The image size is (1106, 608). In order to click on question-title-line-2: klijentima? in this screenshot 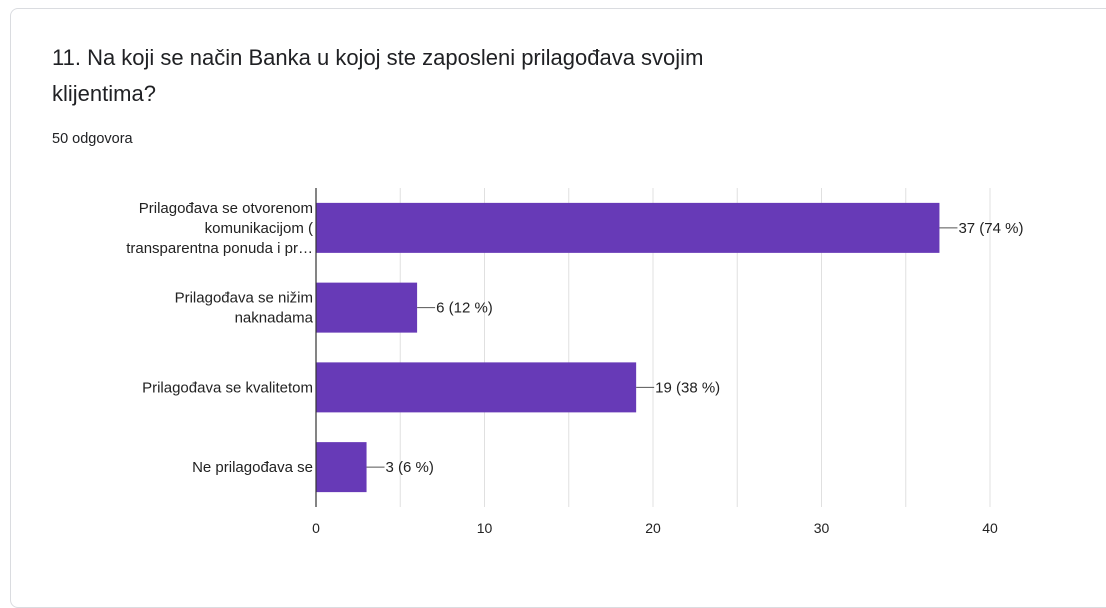, I will do `click(104, 93)`.